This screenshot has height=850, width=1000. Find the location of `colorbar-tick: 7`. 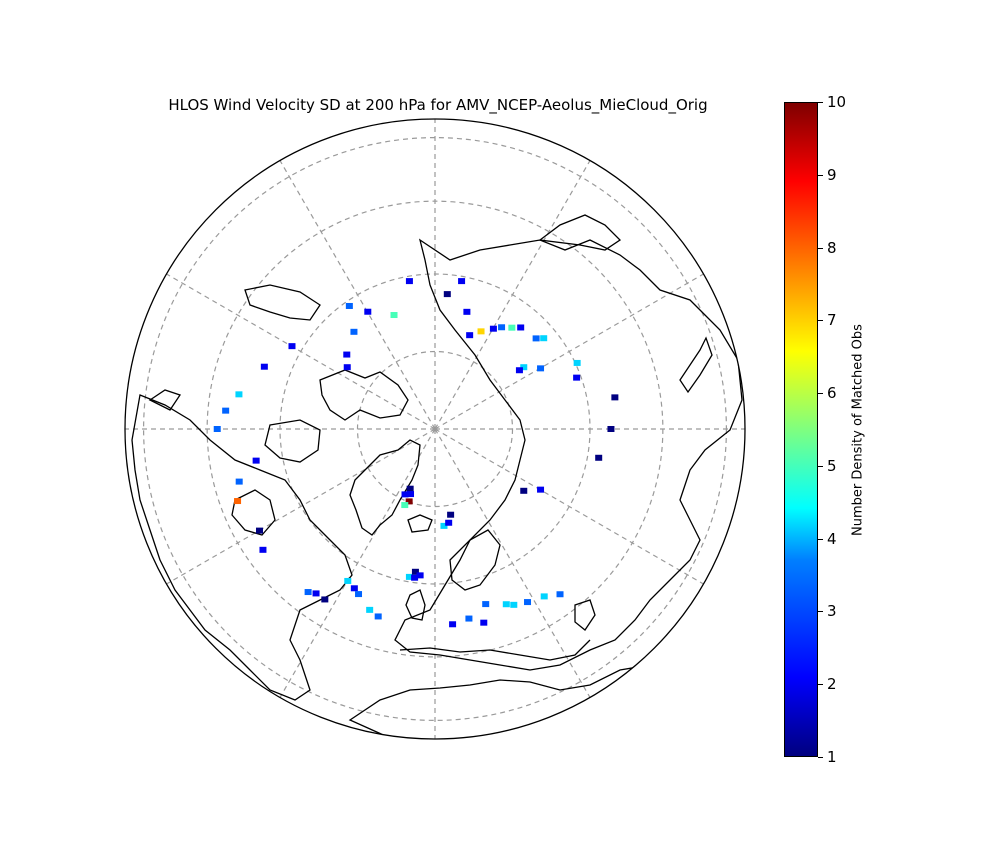

colorbar-tick: 7 is located at coordinates (838, 320).